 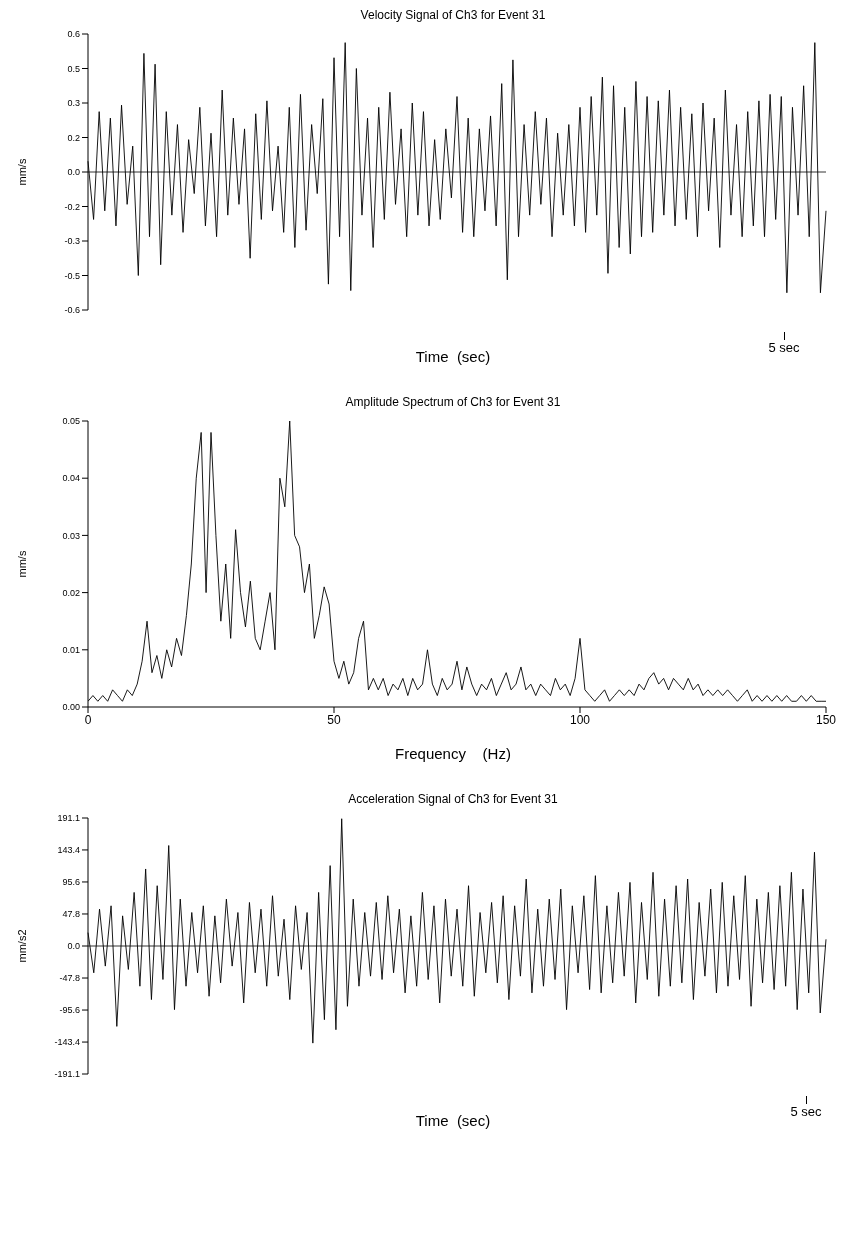 What do you see at coordinates (69, 978) in the screenshot?
I see `y-tick-label: -47.8` at bounding box center [69, 978].